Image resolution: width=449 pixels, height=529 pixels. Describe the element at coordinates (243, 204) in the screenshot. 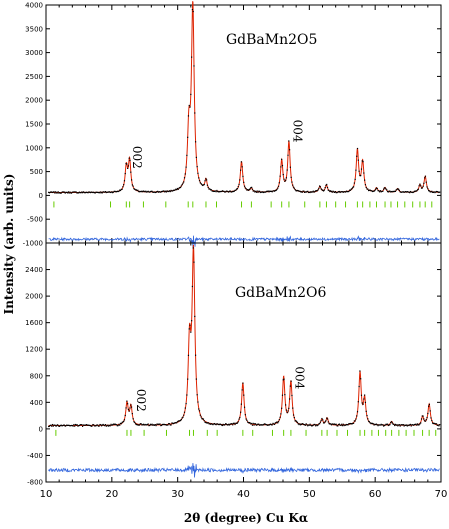

I see `bragg-markers` at that location.